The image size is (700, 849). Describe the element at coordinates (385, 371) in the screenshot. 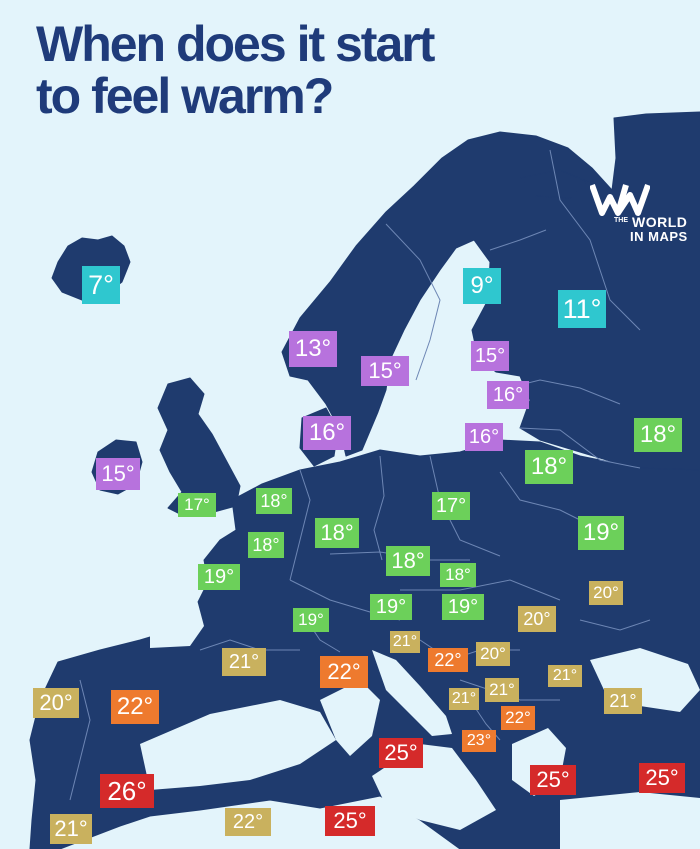

I see `temp-label-sweden: 15°` at that location.